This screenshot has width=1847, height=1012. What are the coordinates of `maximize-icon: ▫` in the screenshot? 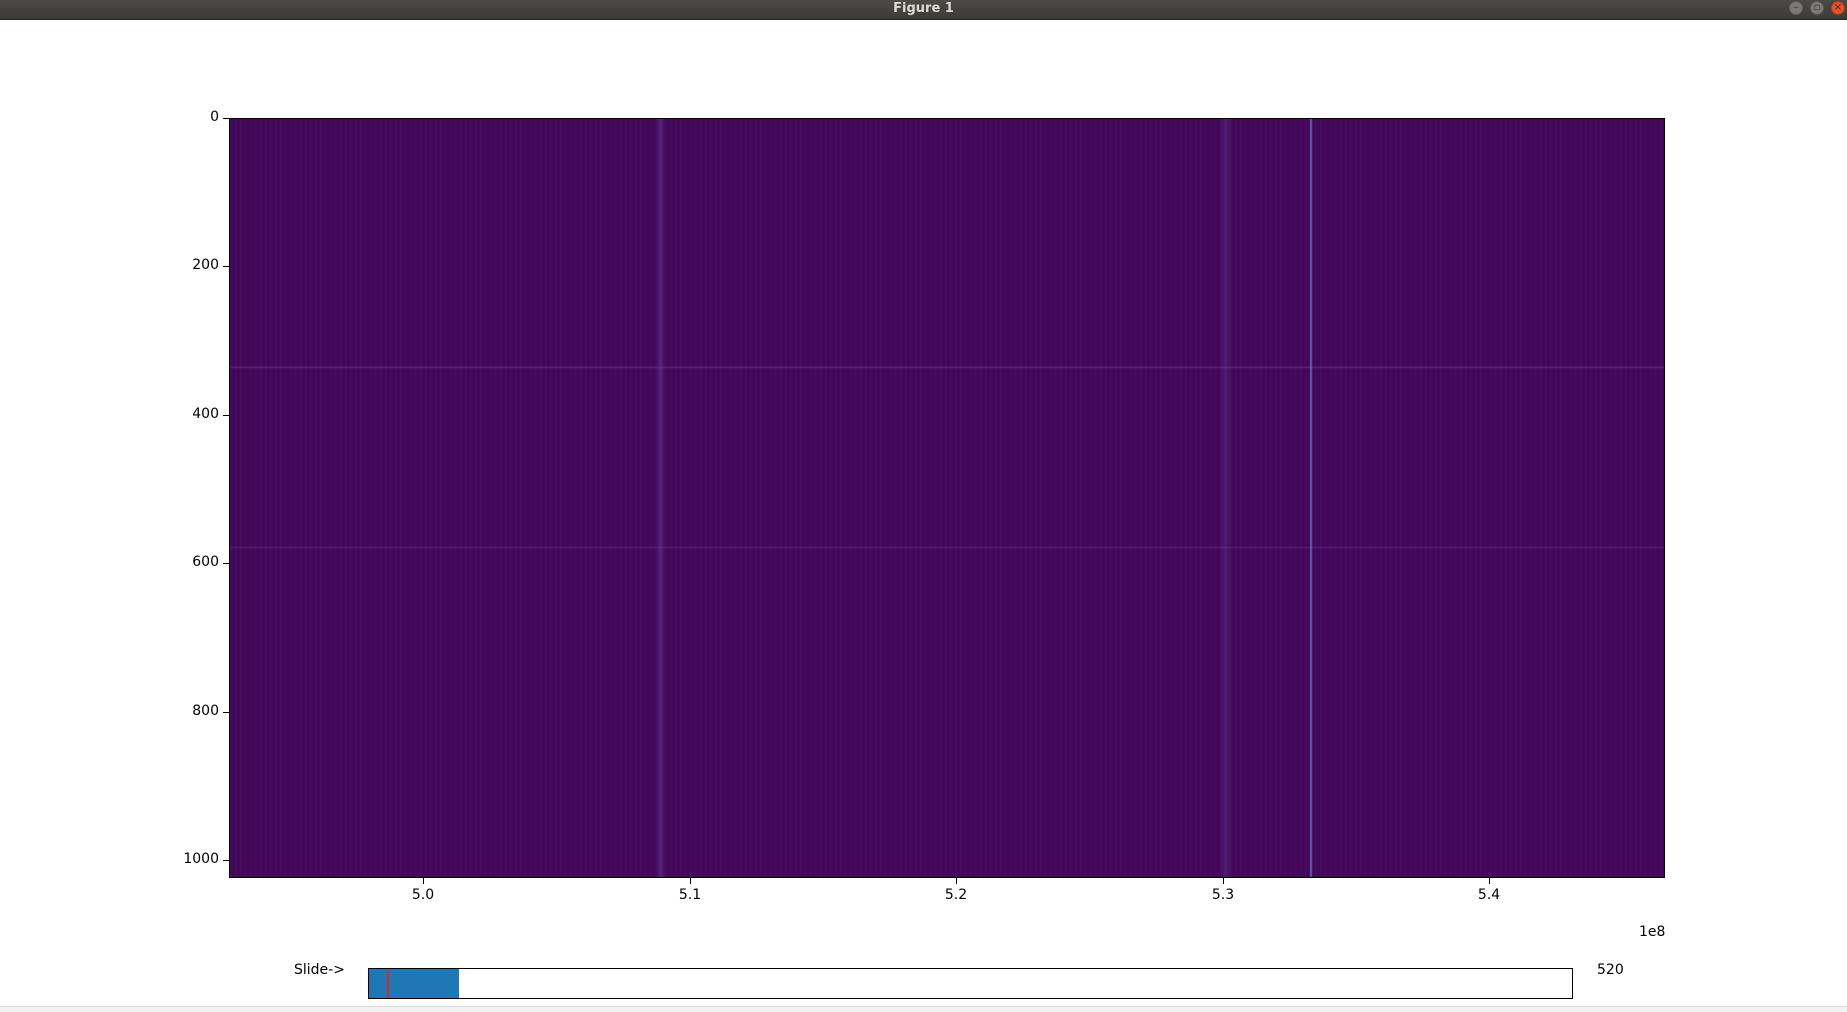 It's located at (1817, 8).